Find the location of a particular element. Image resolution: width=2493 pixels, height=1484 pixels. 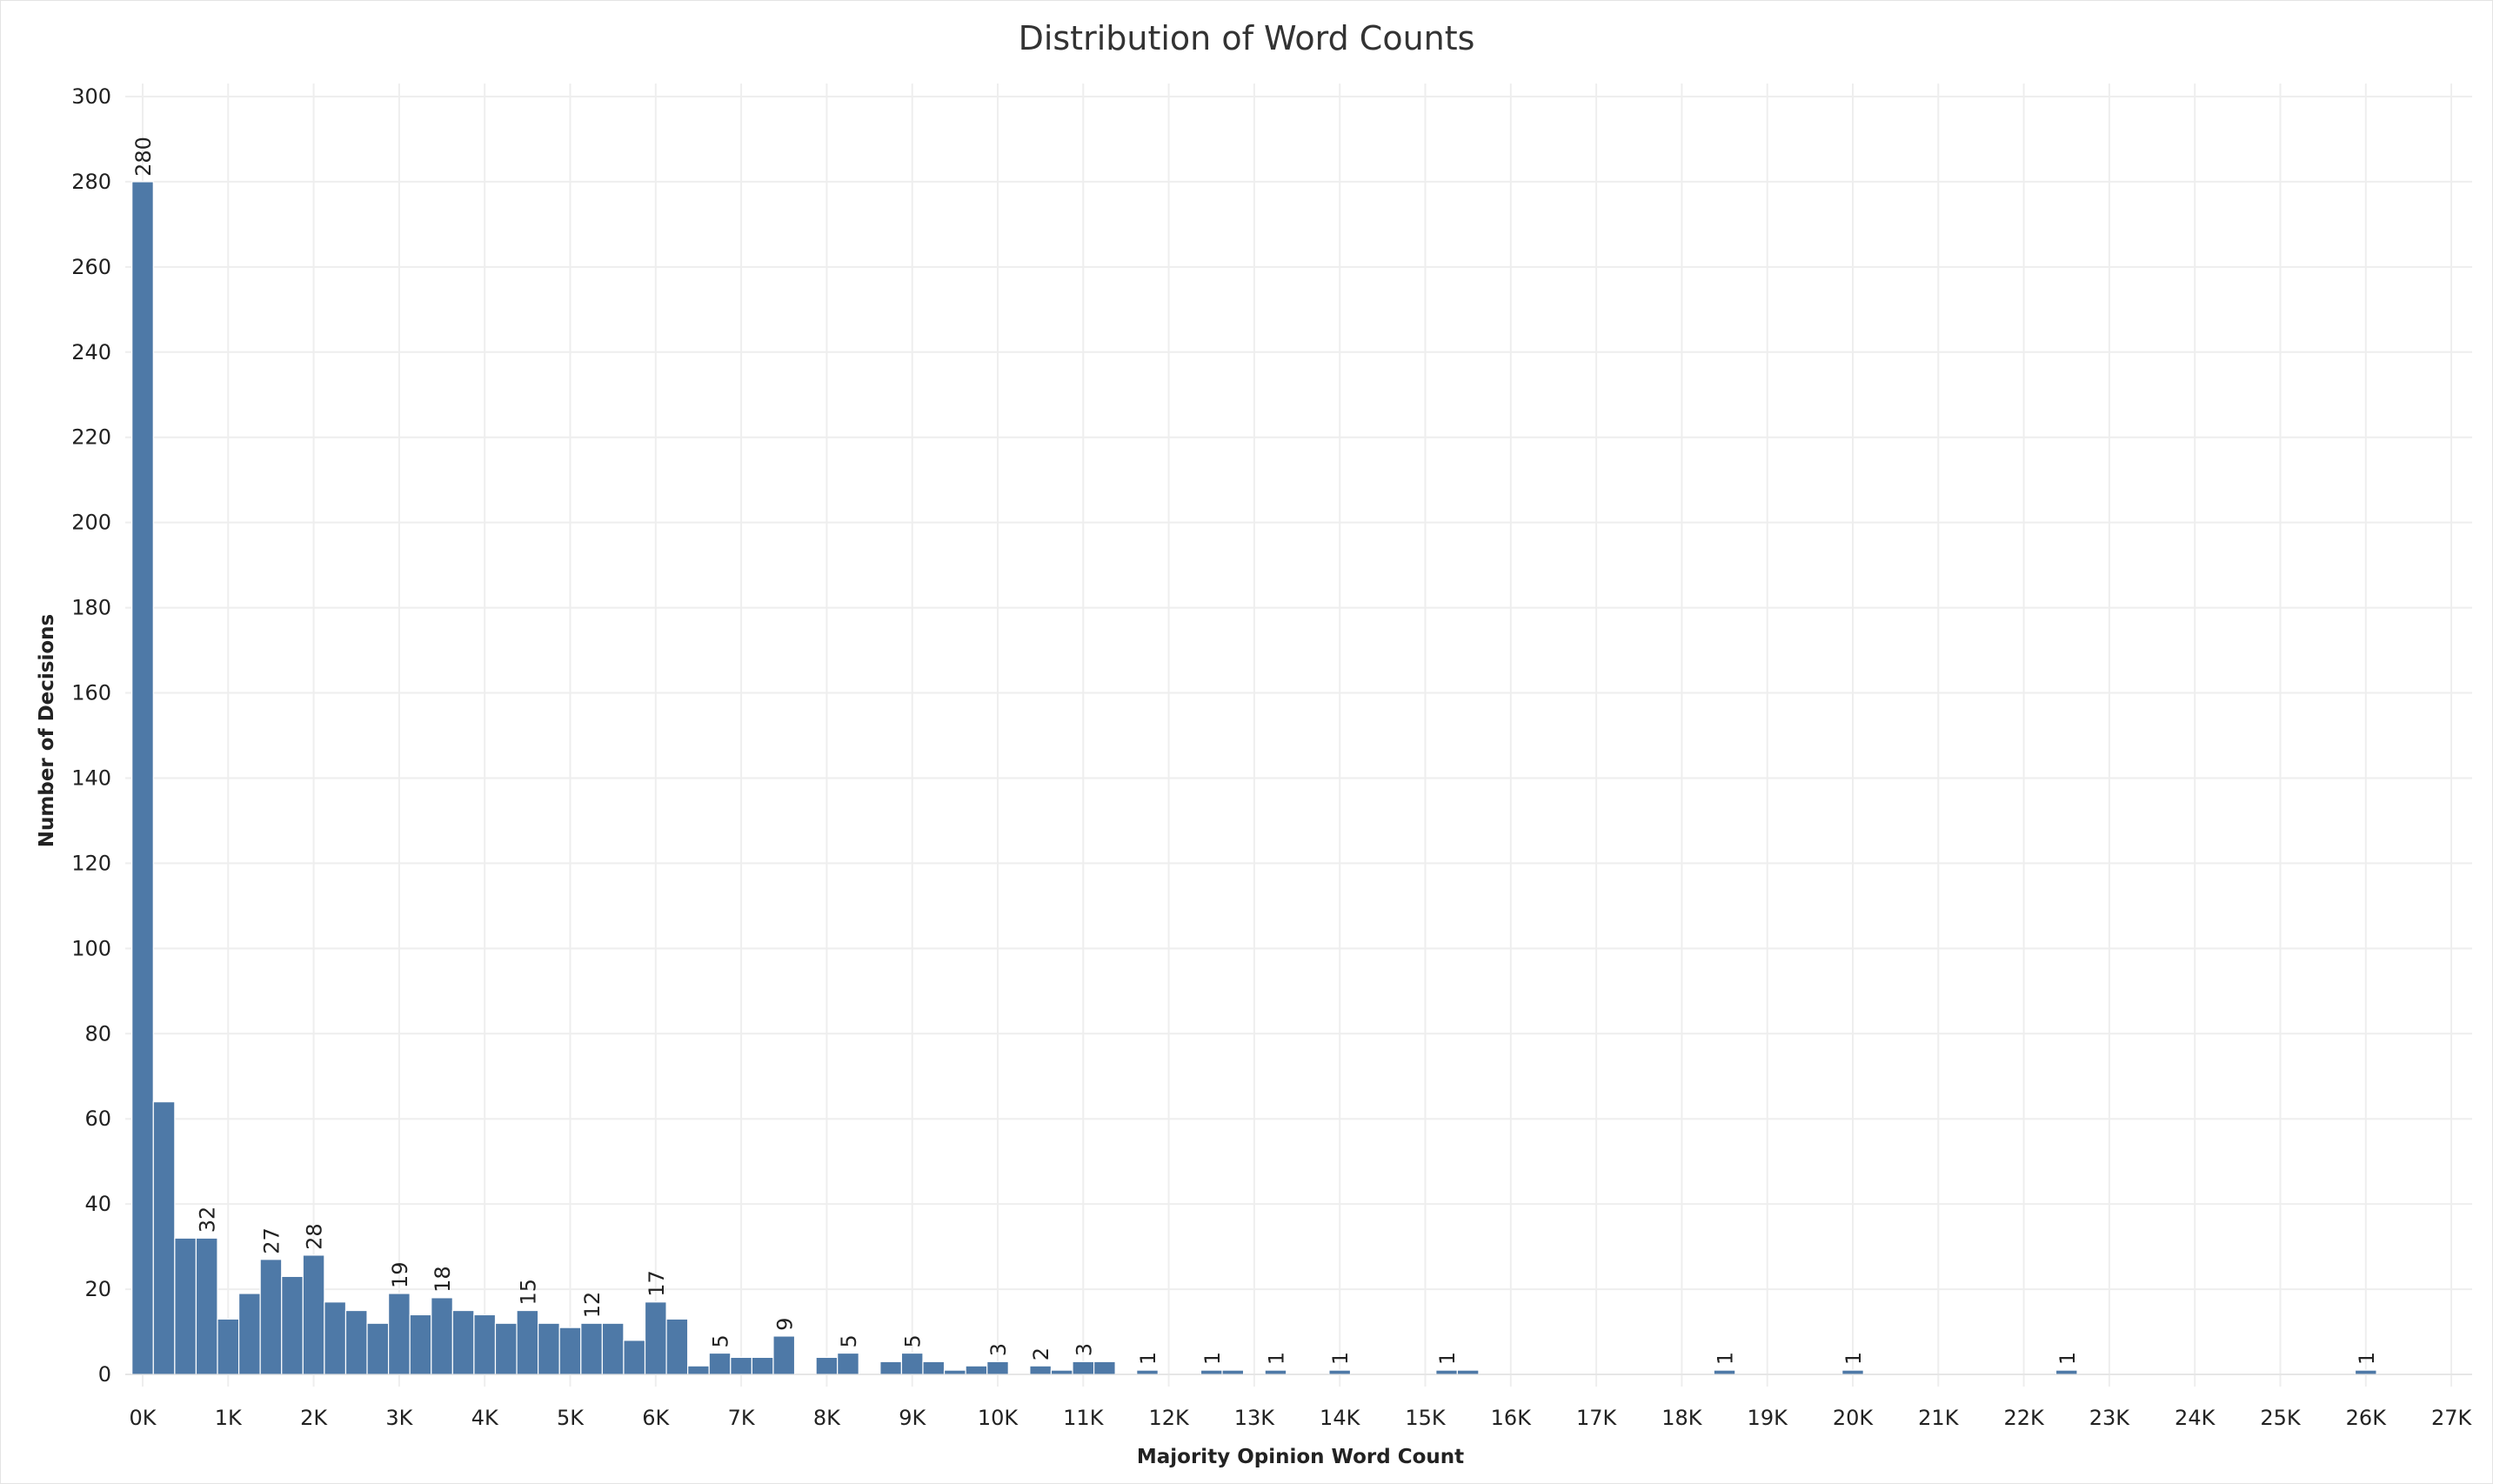

x-tick-label: 10K is located at coordinates (999, 1418).